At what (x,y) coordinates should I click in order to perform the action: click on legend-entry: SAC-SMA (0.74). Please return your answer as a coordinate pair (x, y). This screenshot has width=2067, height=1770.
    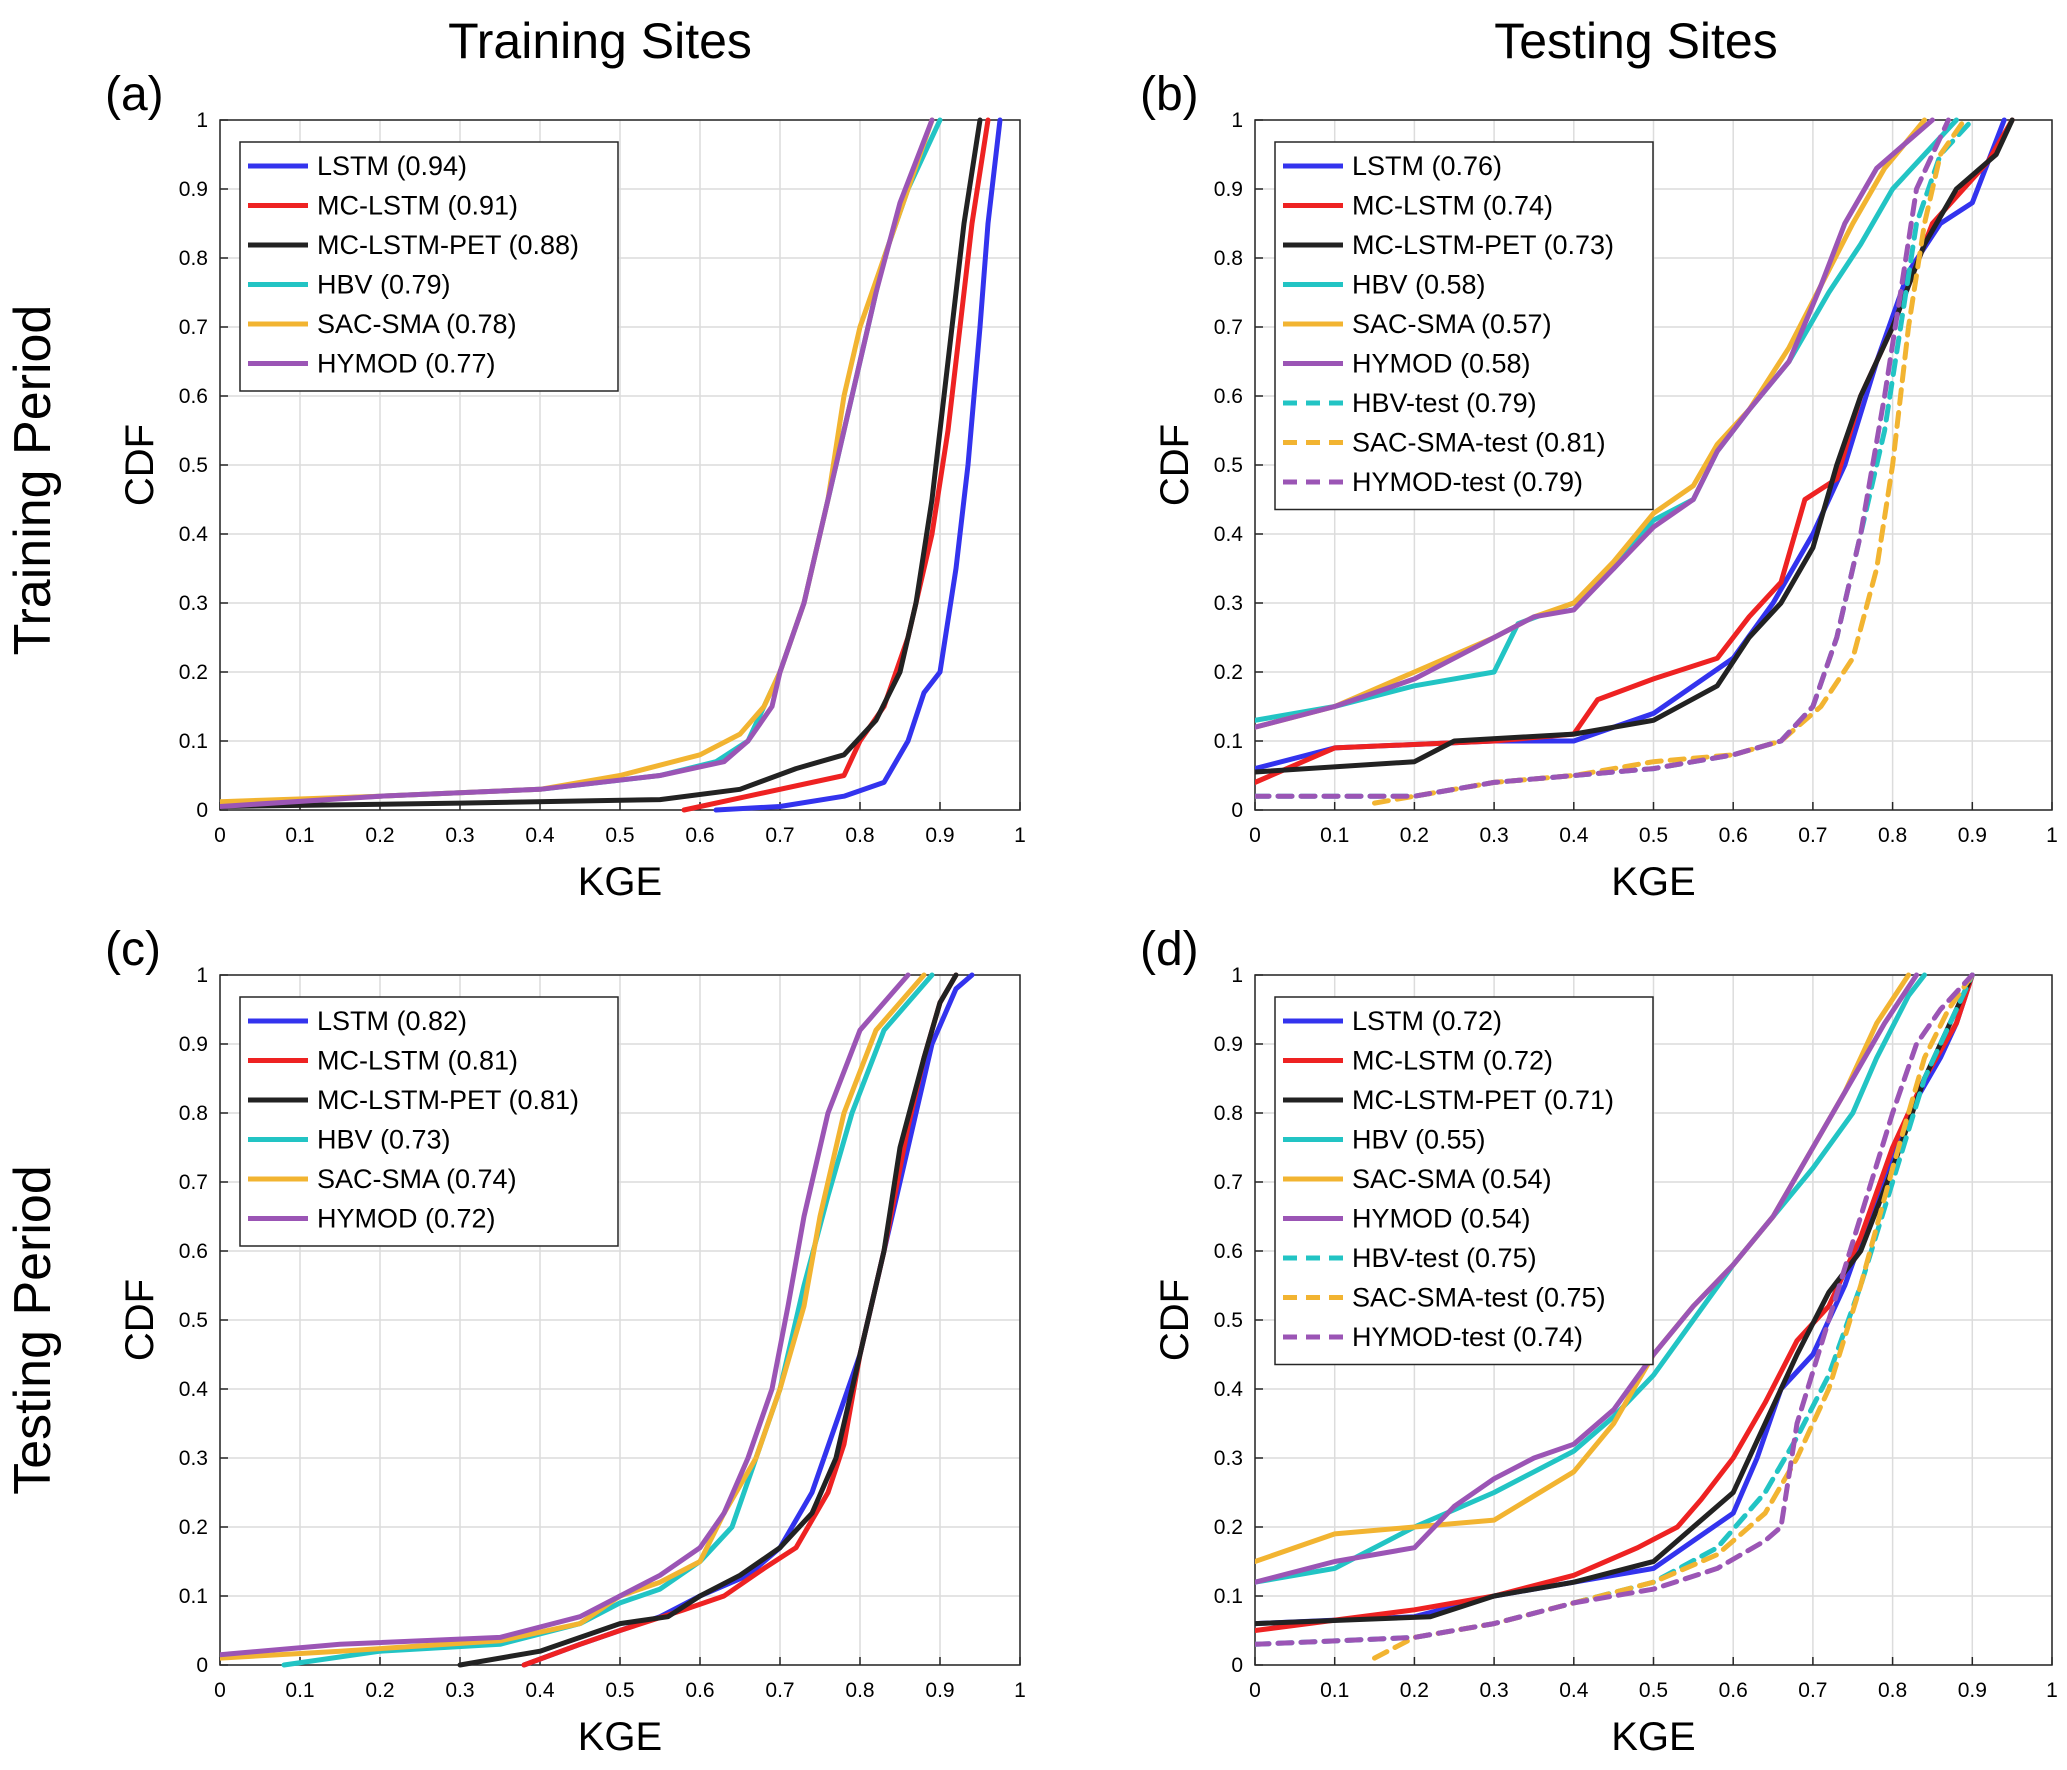
    Looking at the image, I should click on (417, 1179).